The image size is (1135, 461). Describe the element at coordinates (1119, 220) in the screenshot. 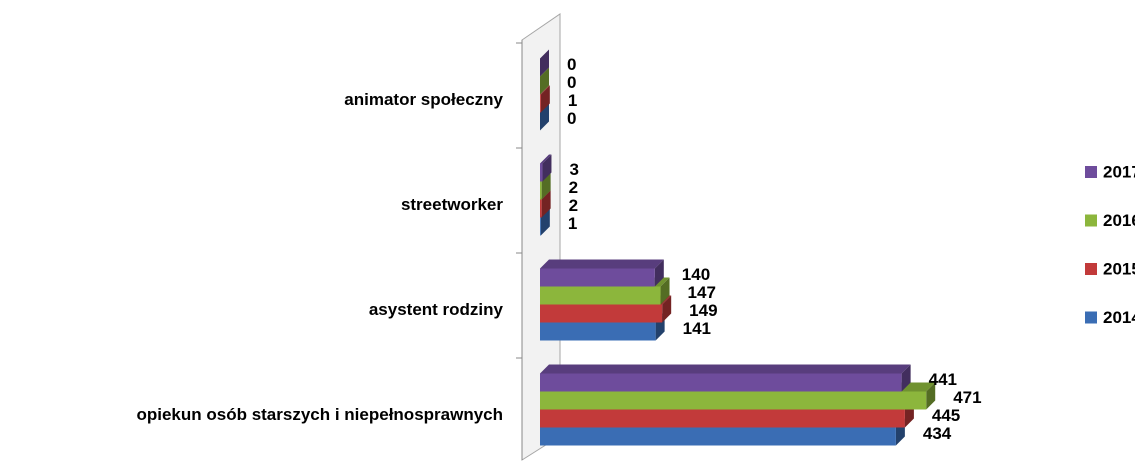

I see `legend-label: 2016` at that location.